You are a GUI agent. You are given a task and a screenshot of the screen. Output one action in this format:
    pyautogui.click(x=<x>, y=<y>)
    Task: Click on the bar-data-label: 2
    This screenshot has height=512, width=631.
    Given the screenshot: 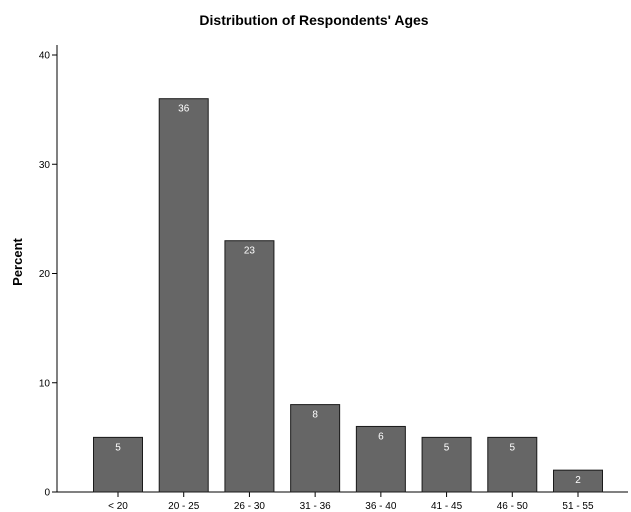 What is the action you would take?
    pyautogui.click(x=578, y=480)
    